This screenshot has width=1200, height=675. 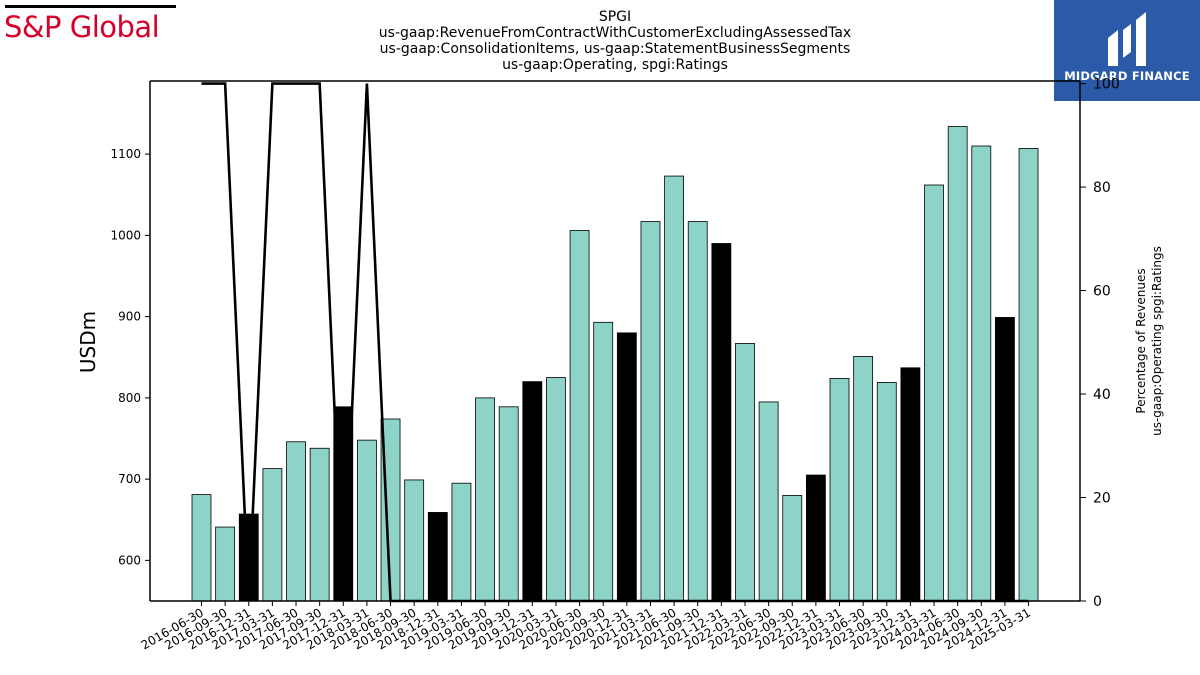 I want to click on y2-tick-label: 60, so click(x=1102, y=292).